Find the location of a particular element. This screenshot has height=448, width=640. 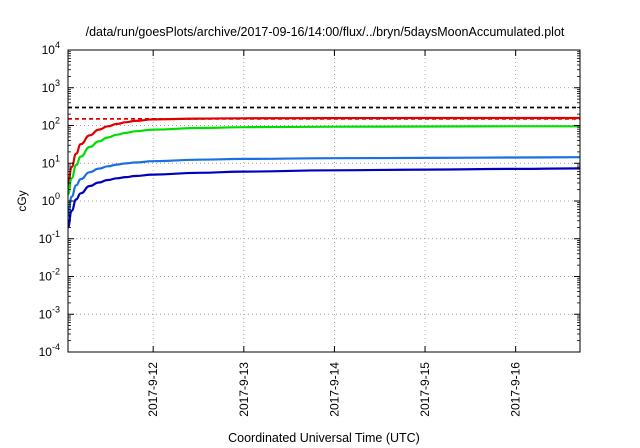

y-tick-label: 10⁻⁴ is located at coordinates (49, 350).